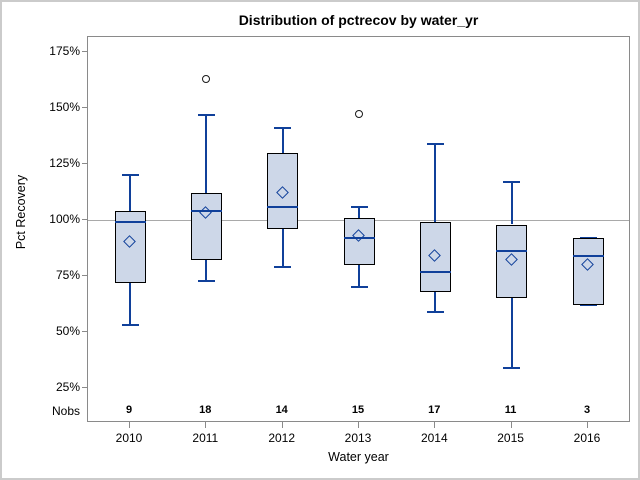 The height and width of the screenshot is (480, 640). I want to click on y-tick-label-150: 150%, so click(64, 107).